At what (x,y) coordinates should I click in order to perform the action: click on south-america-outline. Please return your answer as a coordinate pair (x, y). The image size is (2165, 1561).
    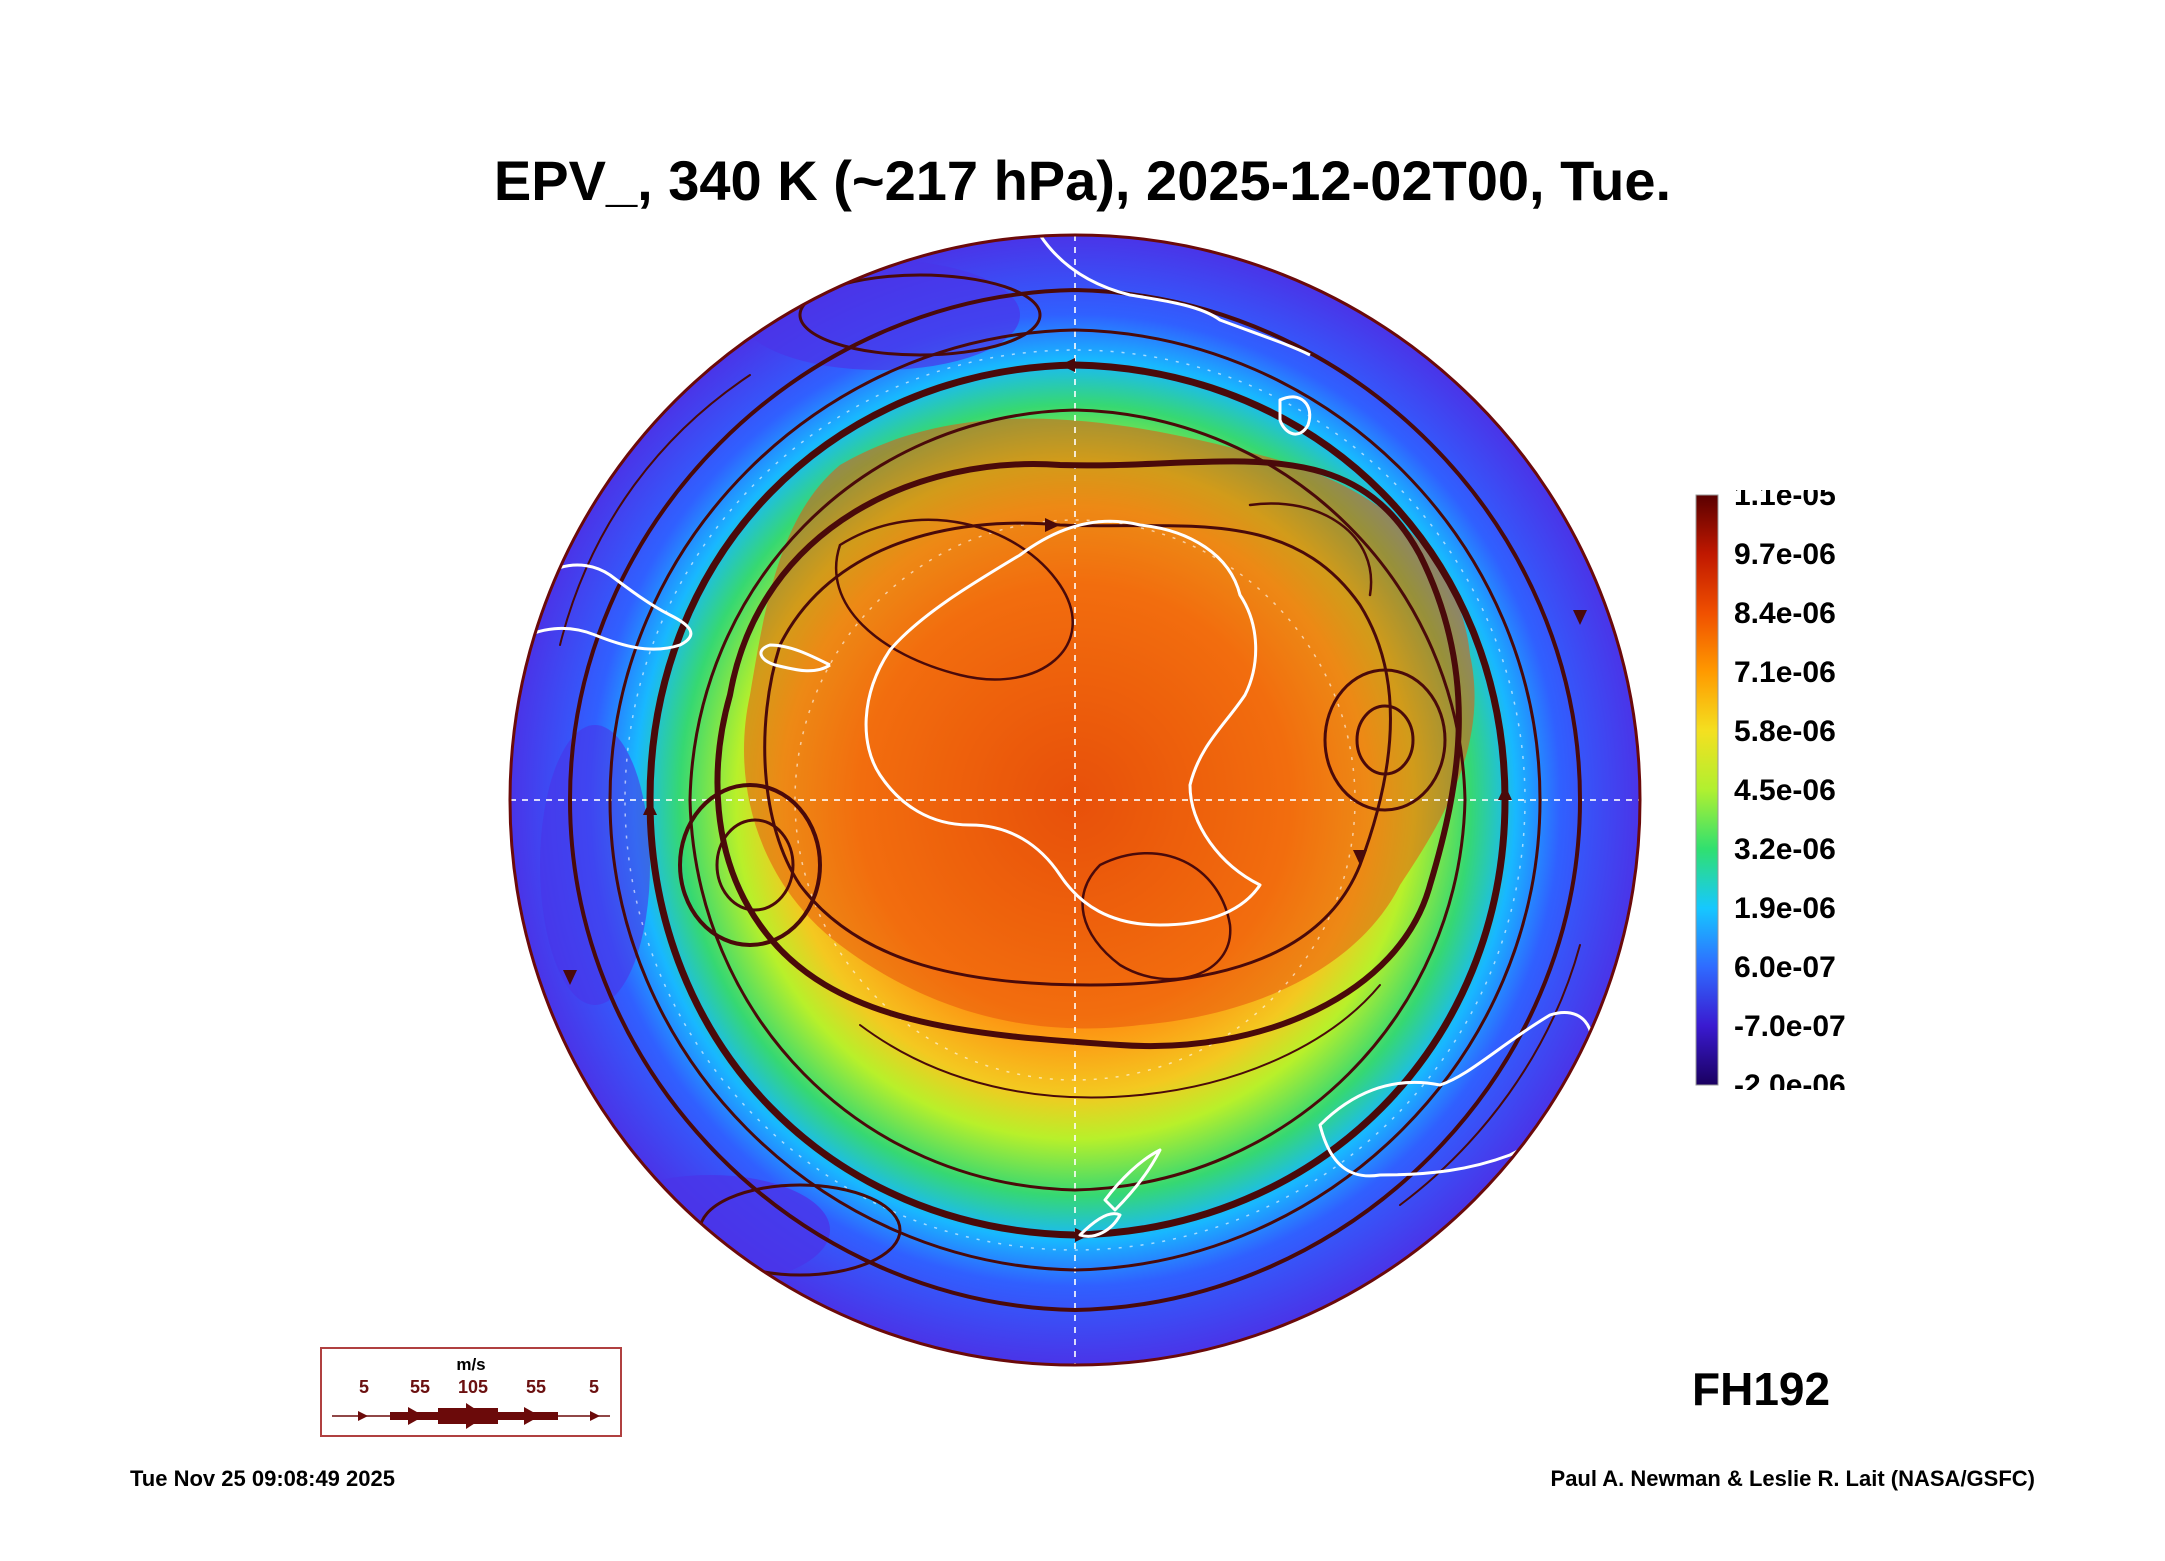
    Looking at the image, I should click on (601, 607).